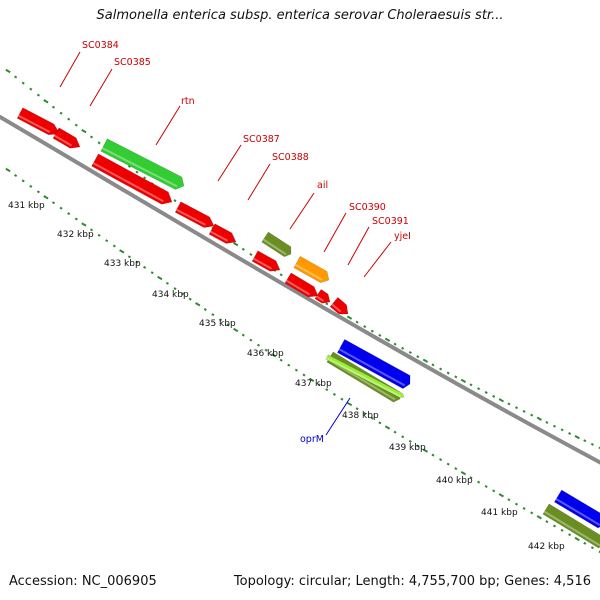  What do you see at coordinates (290, 157) in the screenshot?
I see `gene-label-sc0388: SC0388` at bounding box center [290, 157].